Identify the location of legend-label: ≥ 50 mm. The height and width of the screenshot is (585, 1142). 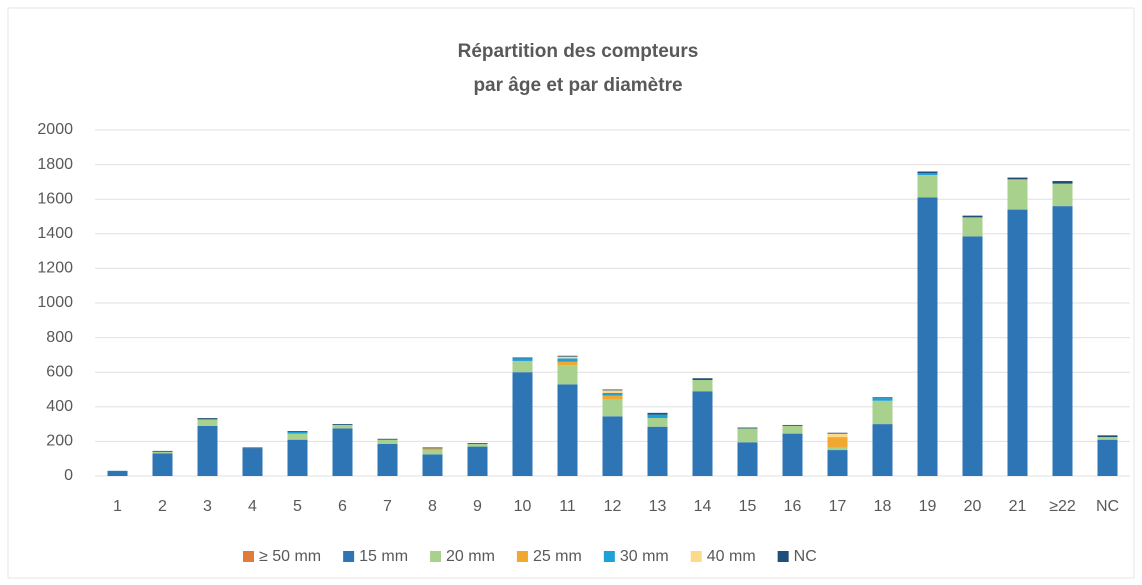
(290, 556).